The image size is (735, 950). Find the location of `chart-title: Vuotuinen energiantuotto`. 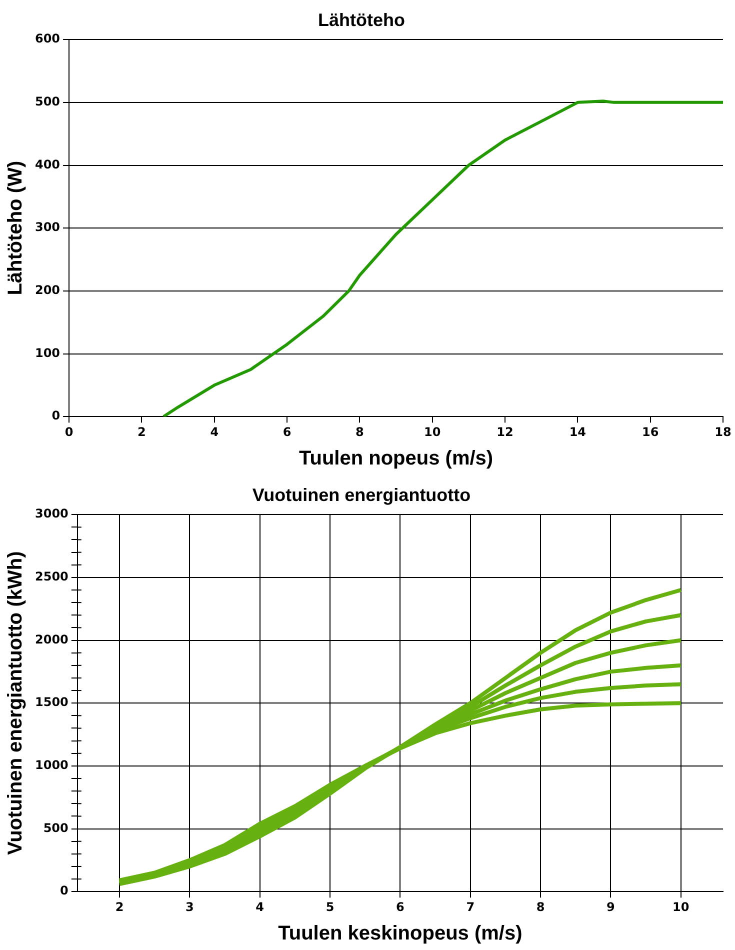

chart-title: Vuotuinen energiantuotto is located at coordinates (361, 494).